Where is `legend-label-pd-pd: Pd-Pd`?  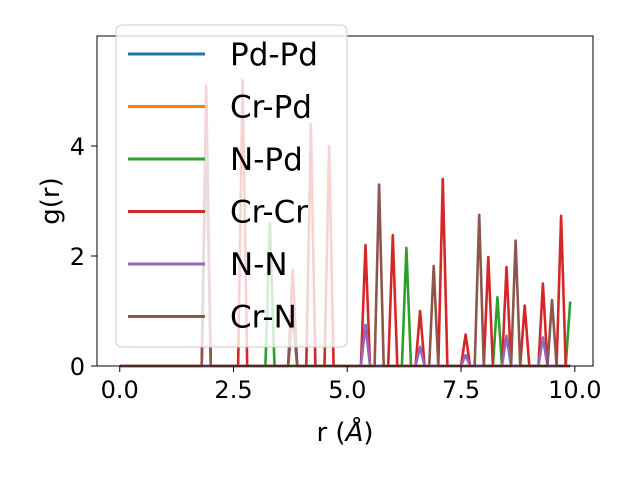
legend-label-pd-pd: Pd-Pd is located at coordinates (274, 55).